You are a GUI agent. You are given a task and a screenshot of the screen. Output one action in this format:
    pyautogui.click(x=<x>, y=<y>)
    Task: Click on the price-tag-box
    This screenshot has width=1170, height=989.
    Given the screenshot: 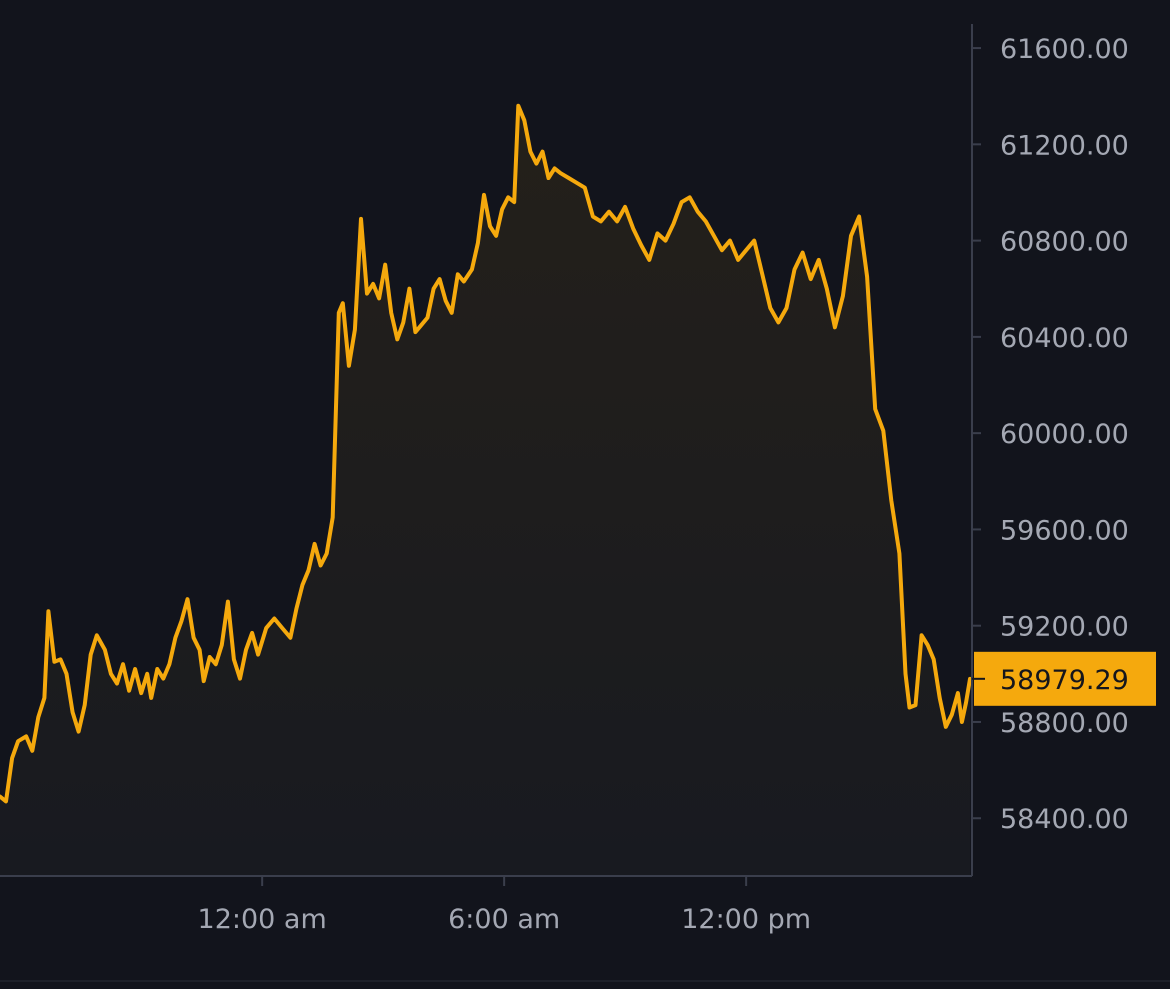 What is the action you would take?
    pyautogui.click(x=1065, y=678)
    